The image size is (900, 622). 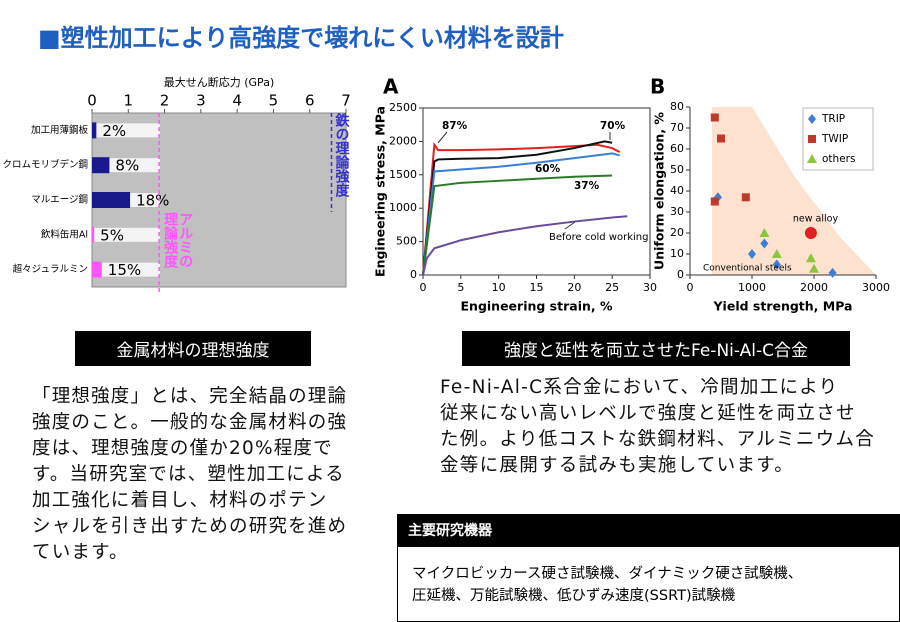 What do you see at coordinates (193, 348) in the screenshot?
I see `caption: 金属材料の理想強度` at bounding box center [193, 348].